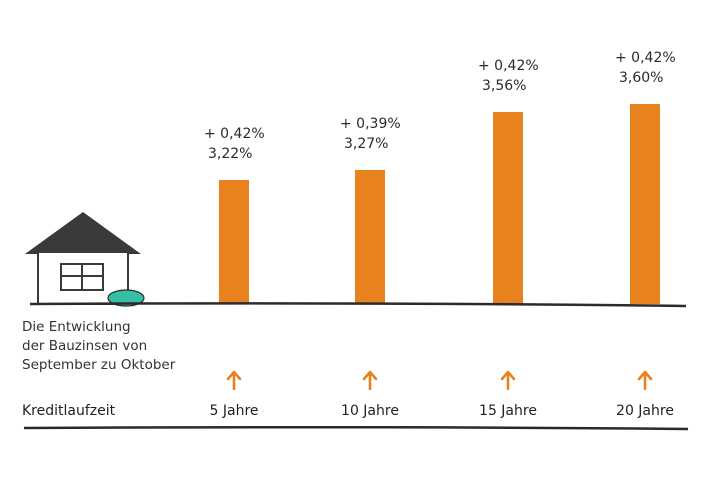  I want to click on description-line-3: September zu Oktober, so click(99, 365).